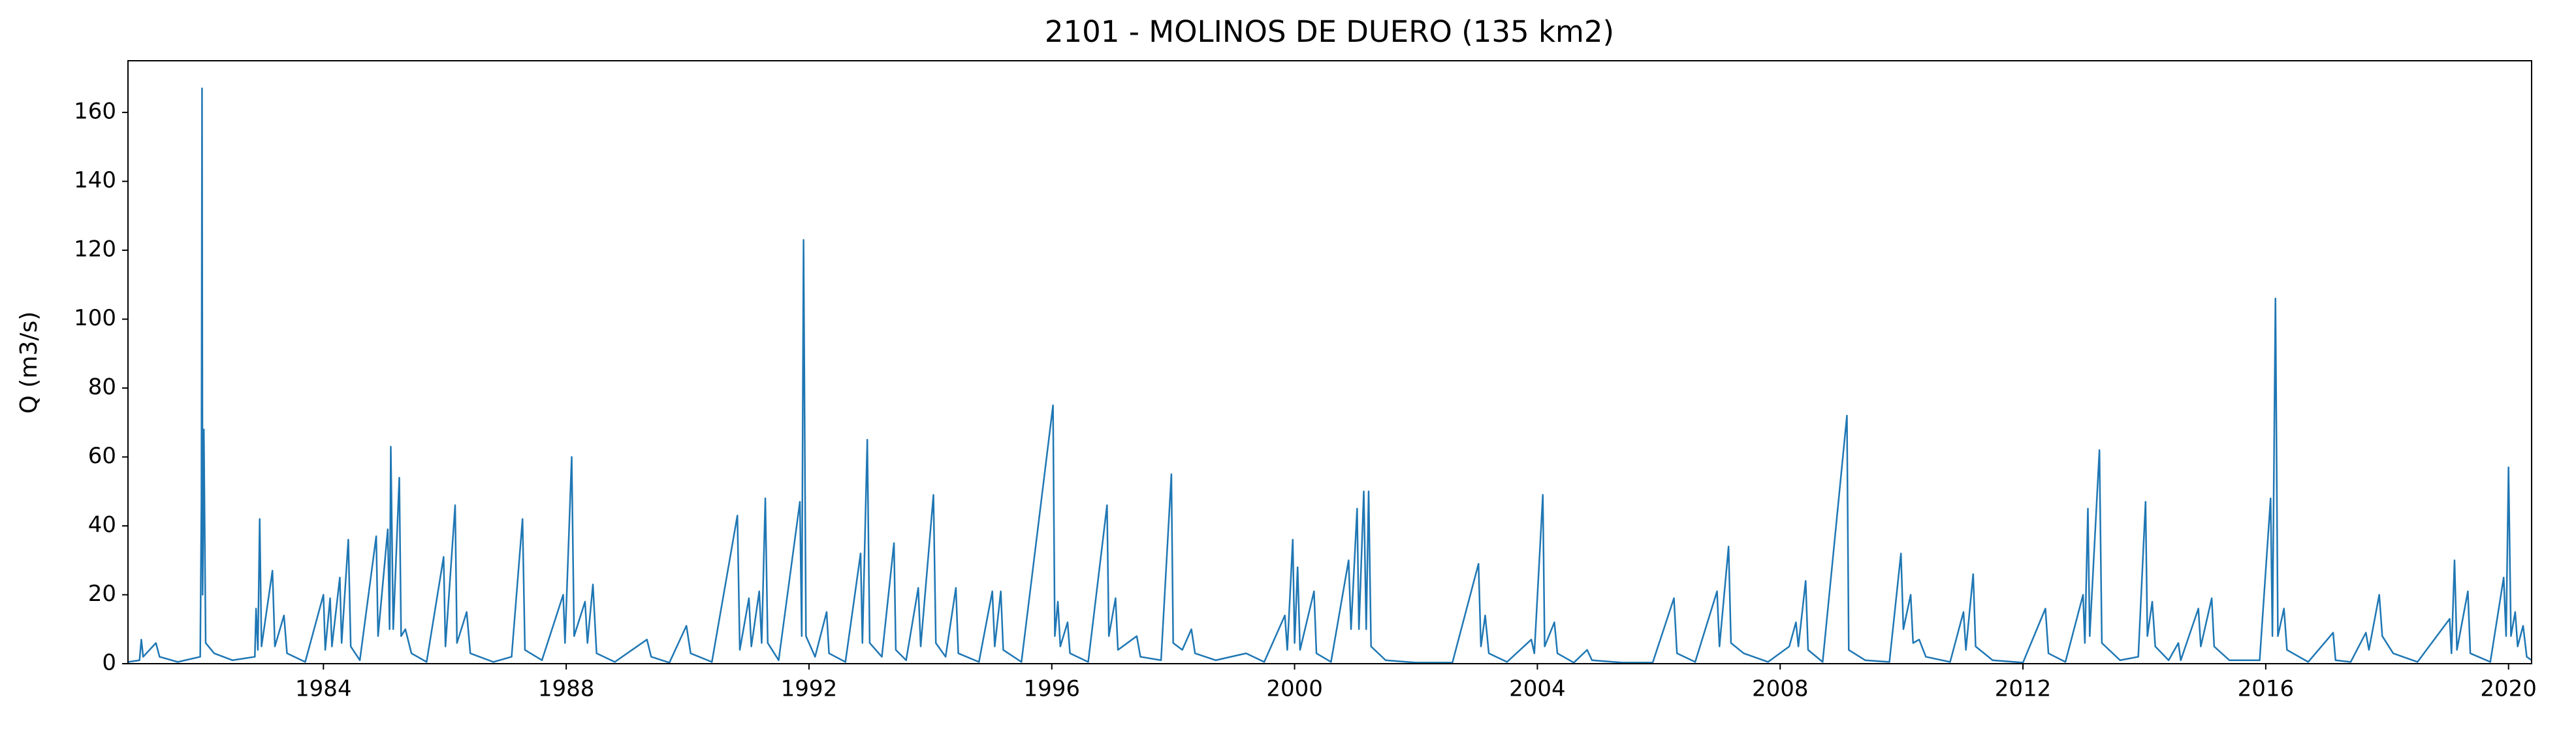 Image resolution: width=2576 pixels, height=729 pixels. Describe the element at coordinates (1781, 689) in the screenshot. I see `x-tick-label: 2008` at that location.